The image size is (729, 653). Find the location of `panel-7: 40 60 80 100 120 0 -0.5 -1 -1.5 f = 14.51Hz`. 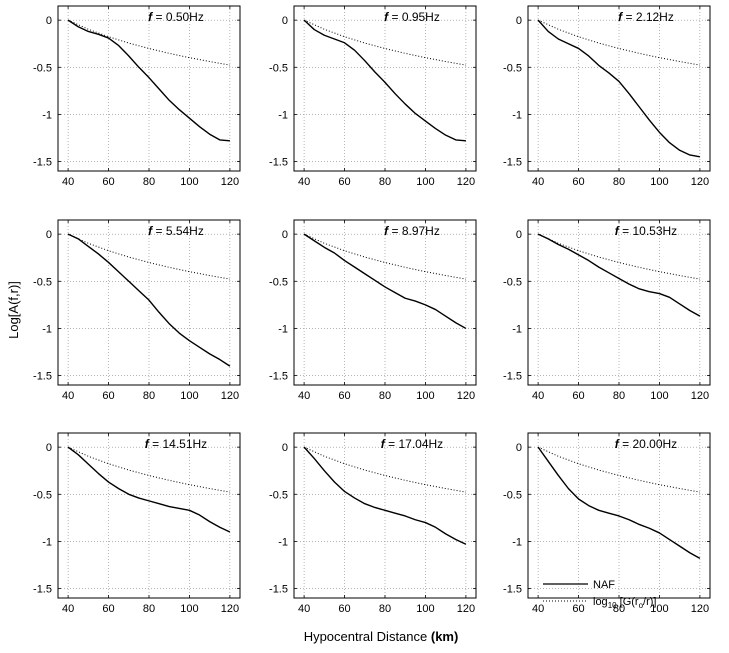

panel-7: 40 60 80 100 120 0 -0.5 -1 -1.5 f = 14.51Hz is located at coordinates (137, 523).